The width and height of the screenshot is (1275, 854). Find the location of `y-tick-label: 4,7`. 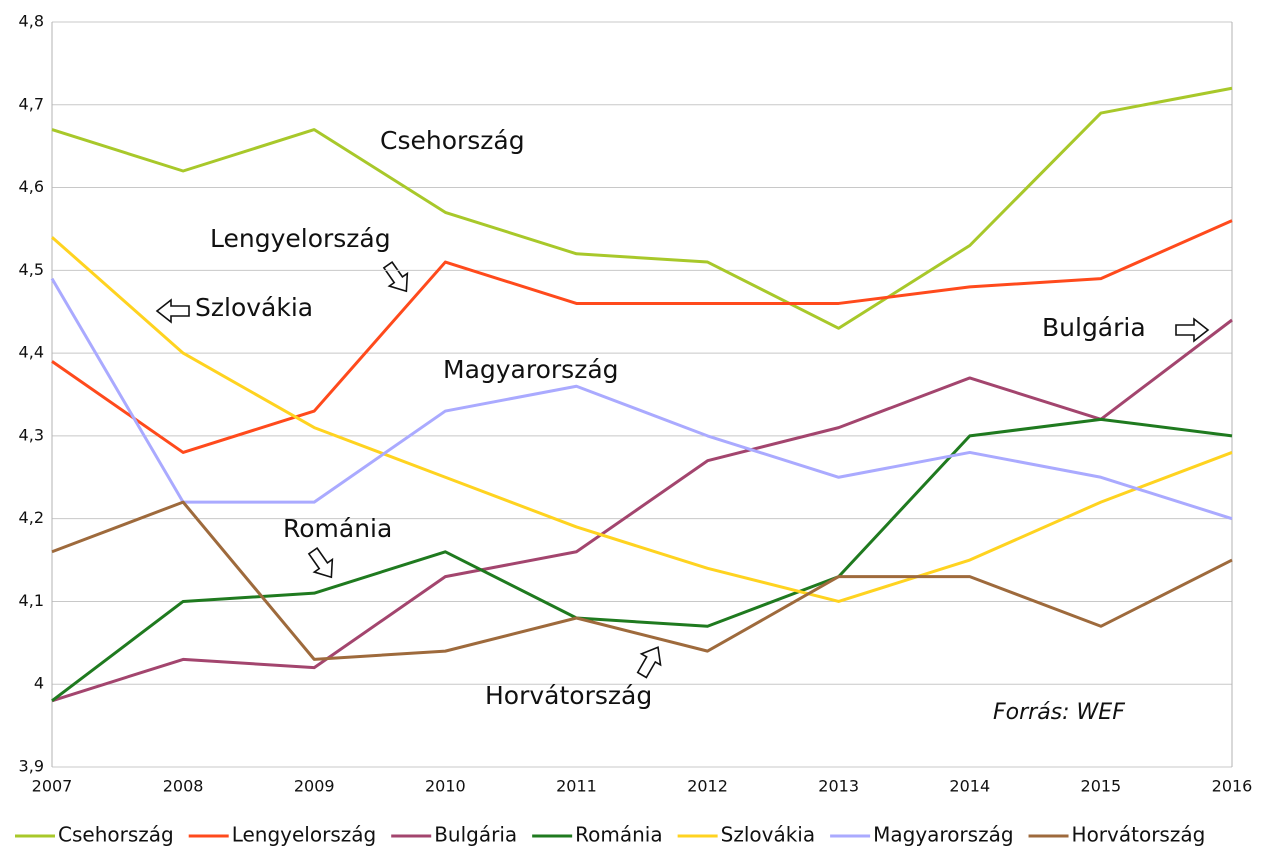

y-tick-label: 4,7 is located at coordinates (31, 103).